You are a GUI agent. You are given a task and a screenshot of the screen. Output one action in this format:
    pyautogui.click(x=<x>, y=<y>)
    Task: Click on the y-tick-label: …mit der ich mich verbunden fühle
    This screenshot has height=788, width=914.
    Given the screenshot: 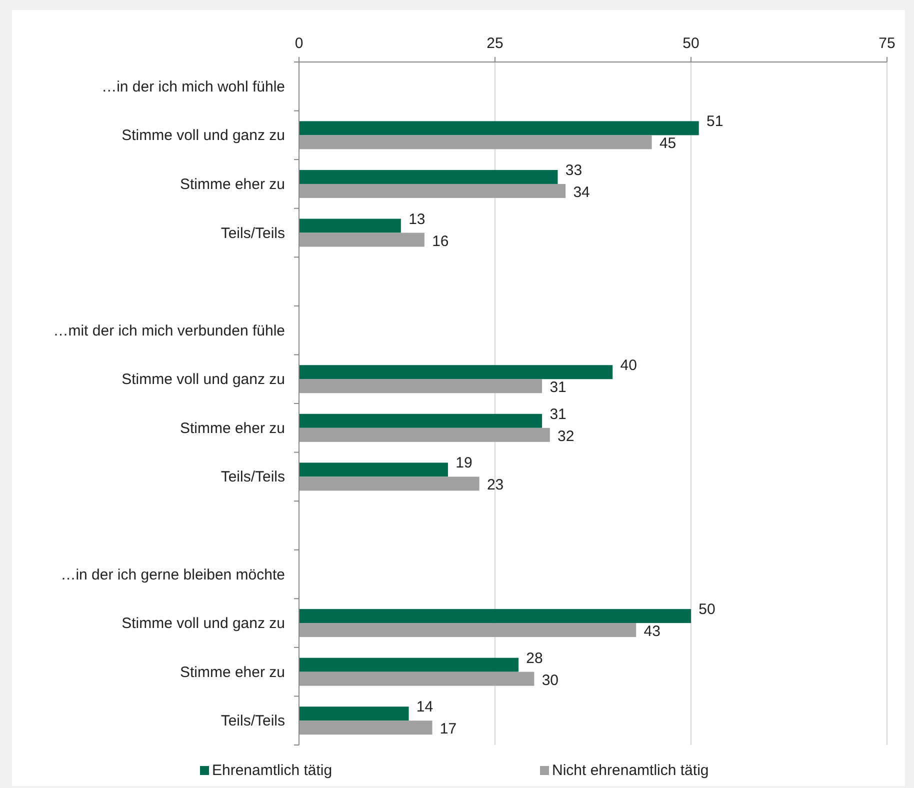 What is the action you would take?
    pyautogui.click(x=169, y=331)
    